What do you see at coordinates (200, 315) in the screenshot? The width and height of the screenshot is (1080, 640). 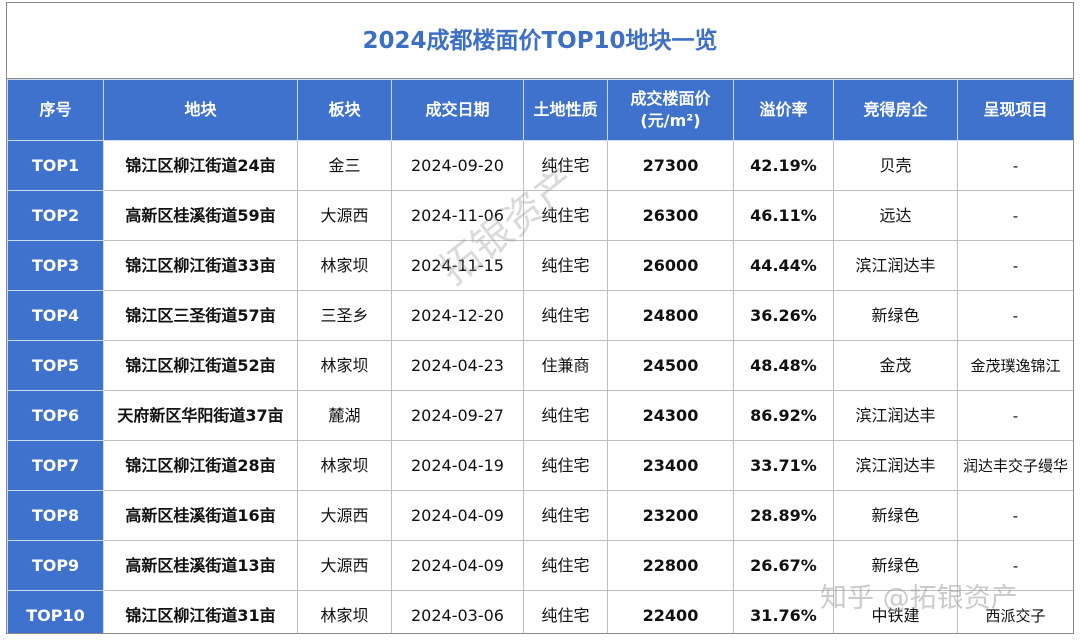 I see `cell-plot: 锦江区三圣街道57亩` at bounding box center [200, 315].